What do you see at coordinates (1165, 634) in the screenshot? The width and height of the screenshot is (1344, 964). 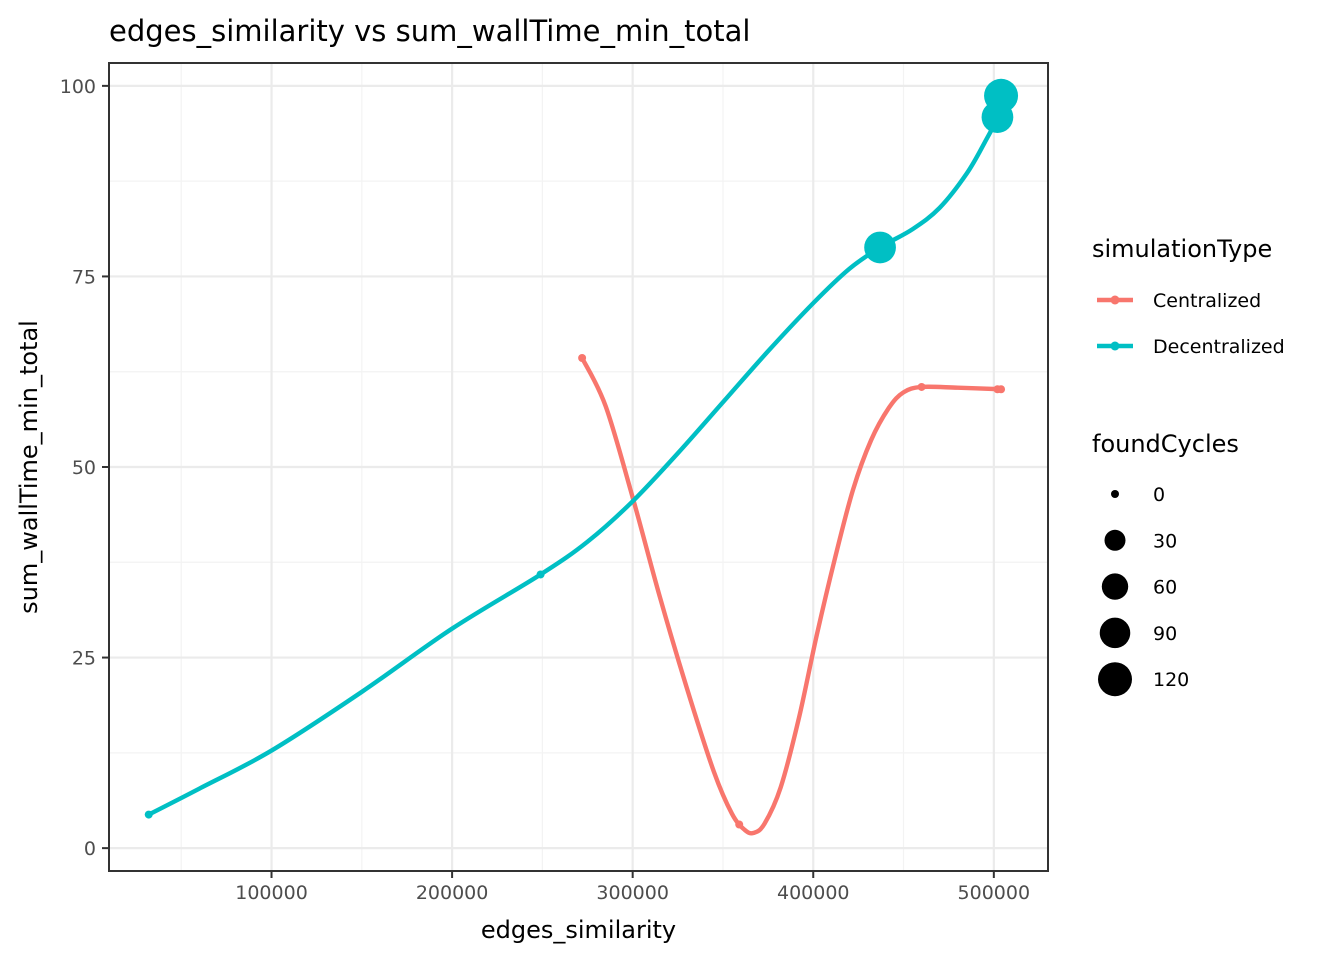 I see `legend-size-label: 90` at bounding box center [1165, 634].